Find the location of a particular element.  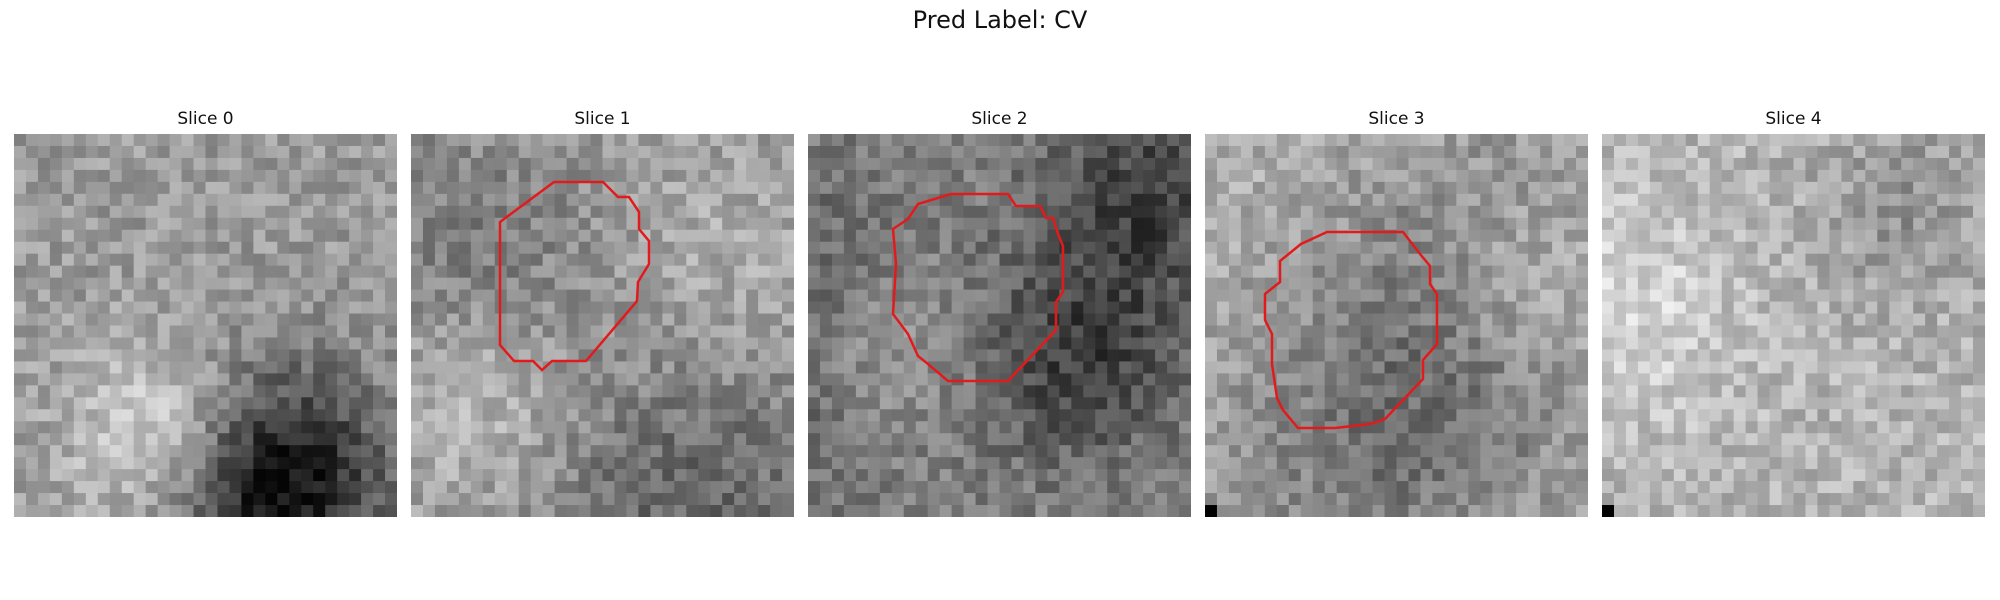

prediction-contour is located at coordinates (574, 276).